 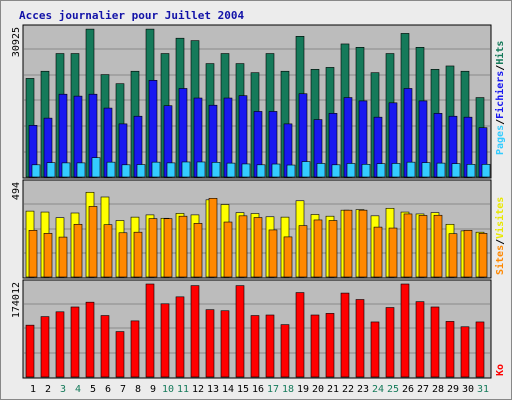 I want to click on day-label: 17, so click(x=273, y=389).